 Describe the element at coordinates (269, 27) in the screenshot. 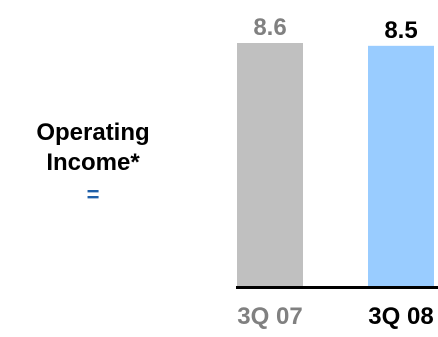

I see `value-label: 8.6` at that location.